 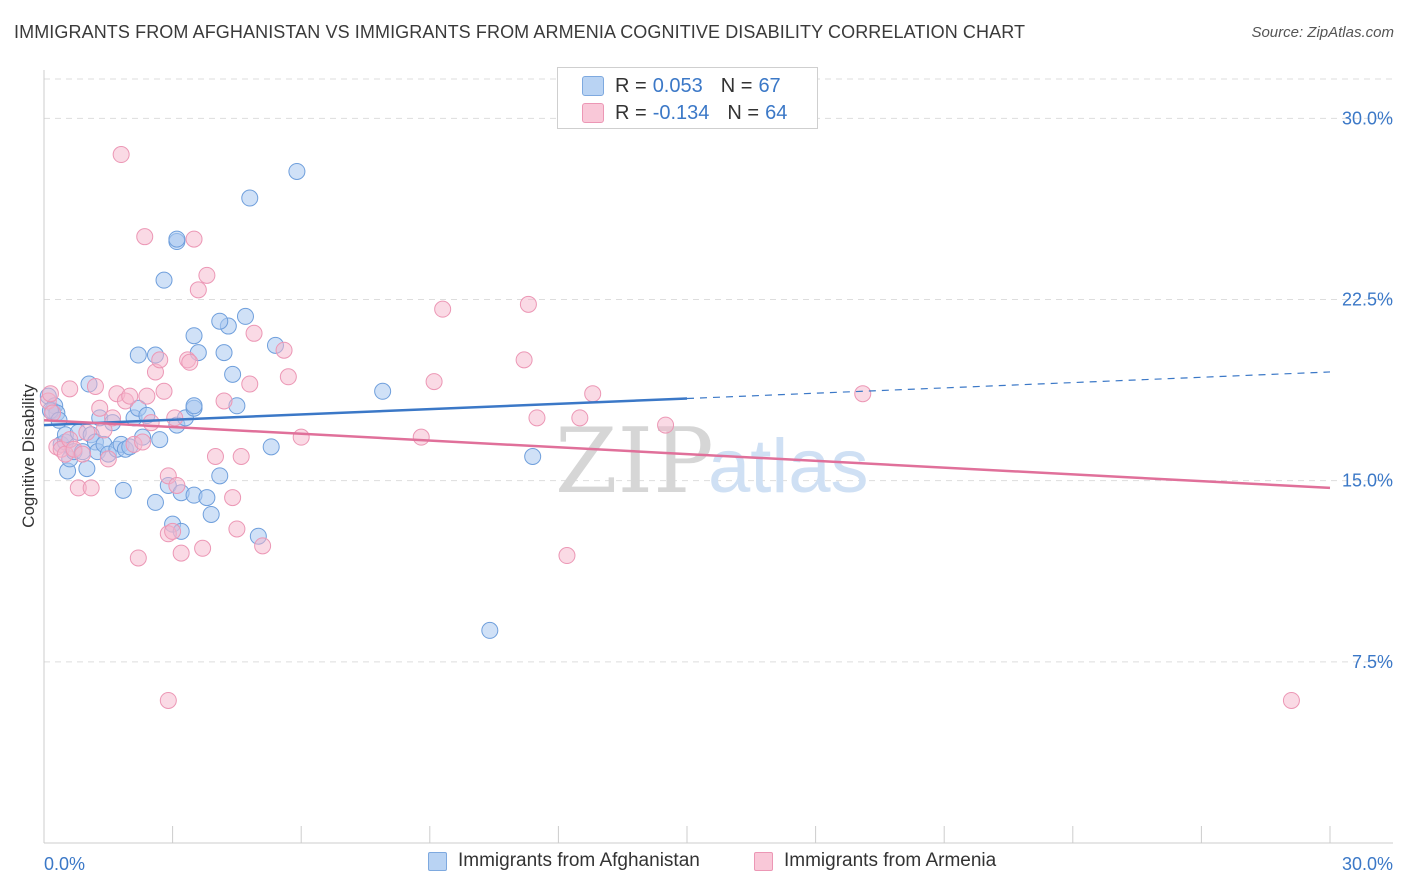 What do you see at coordinates (890, 860) in the screenshot?
I see `bottom-legend-label: Immigrants from Armenia` at bounding box center [890, 860].